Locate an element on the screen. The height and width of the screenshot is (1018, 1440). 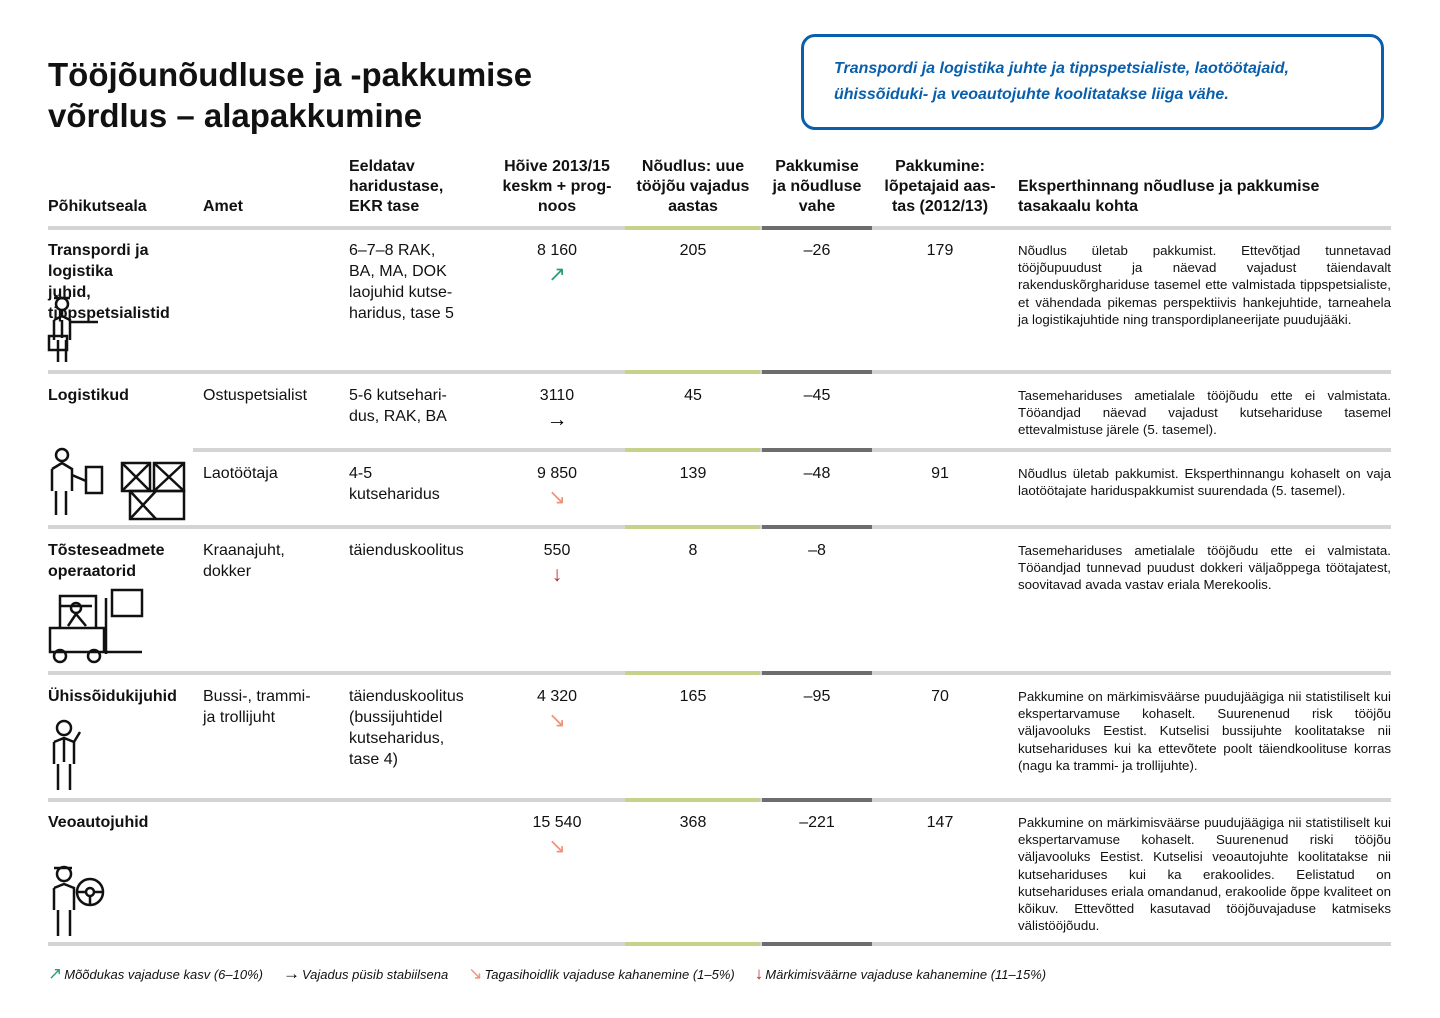
column-header: Hõive 2013/15 keskm + prog- noos is located at coordinates (557, 186).